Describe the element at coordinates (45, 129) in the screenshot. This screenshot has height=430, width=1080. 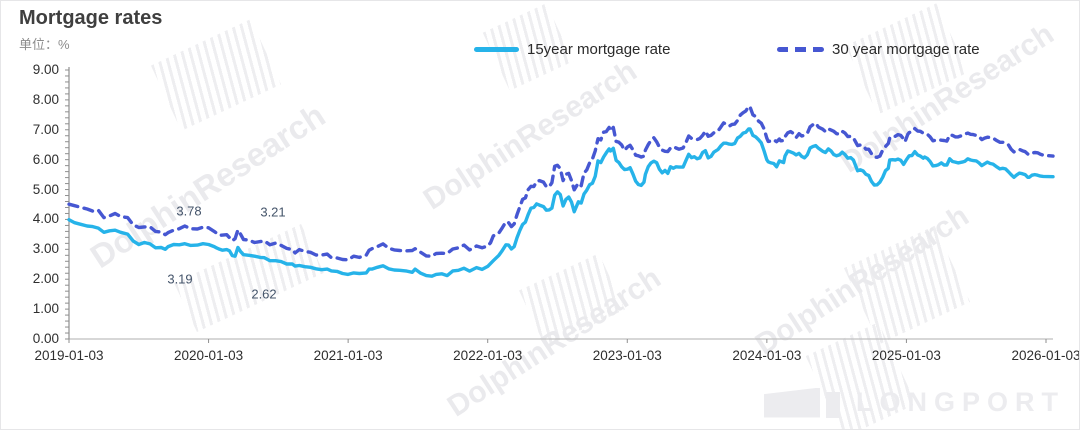
I see `y-axis-label: 7.00` at that location.